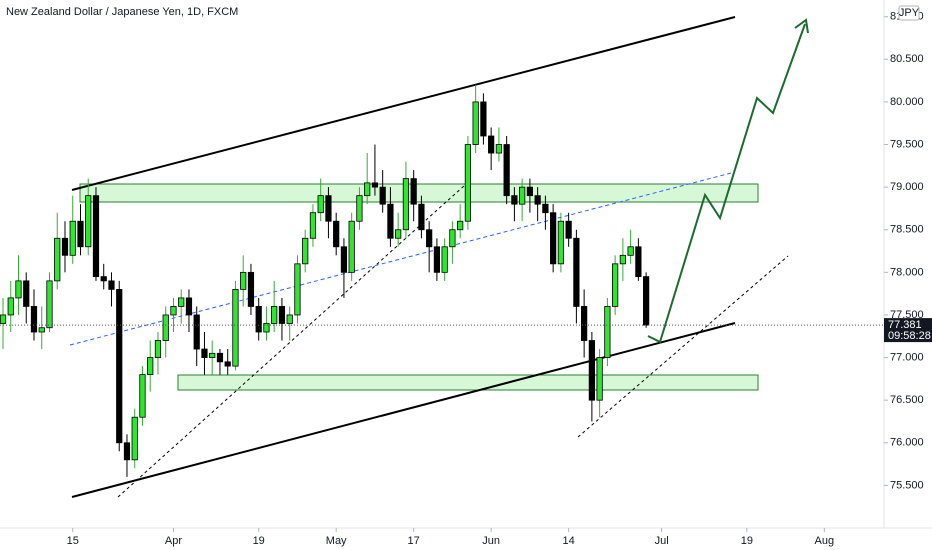 This screenshot has height=550, width=932. Describe the element at coordinates (801, 26) in the screenshot. I see `arrow-head` at that location.